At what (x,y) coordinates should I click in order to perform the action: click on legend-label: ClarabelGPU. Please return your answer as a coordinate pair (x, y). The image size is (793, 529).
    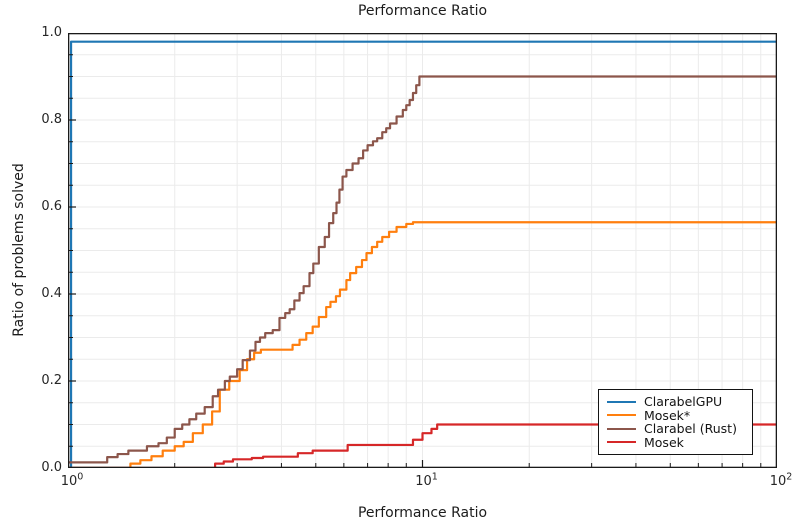
    Looking at the image, I should click on (683, 401).